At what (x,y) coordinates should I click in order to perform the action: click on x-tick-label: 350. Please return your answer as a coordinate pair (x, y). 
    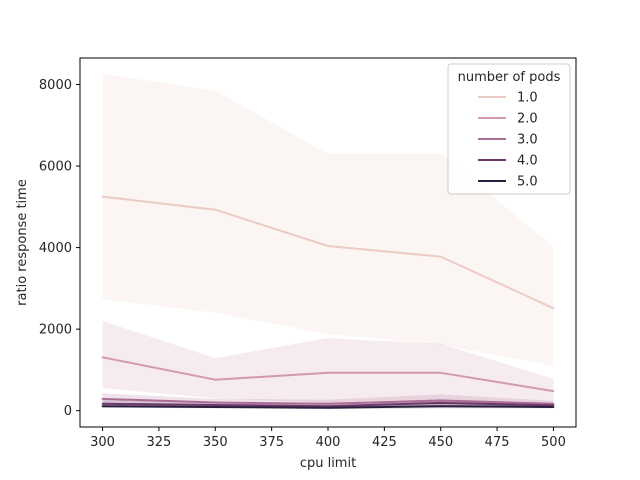
    Looking at the image, I should click on (215, 442).